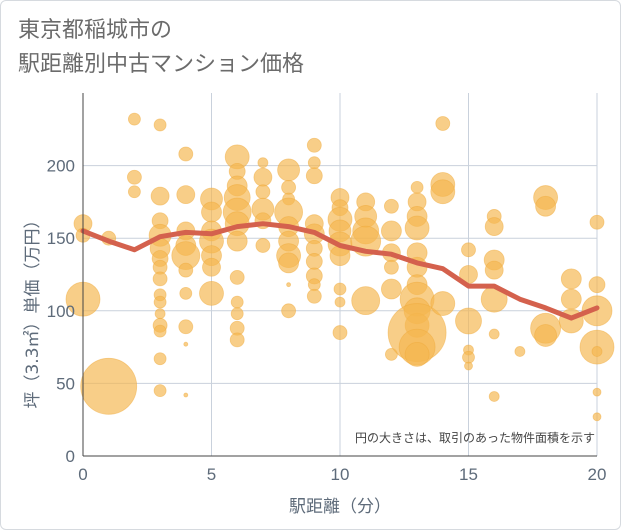 This screenshot has height=530, width=621. Describe the element at coordinates (340, 507) in the screenshot. I see `x-axis-label: 駅距離（分）` at that location.